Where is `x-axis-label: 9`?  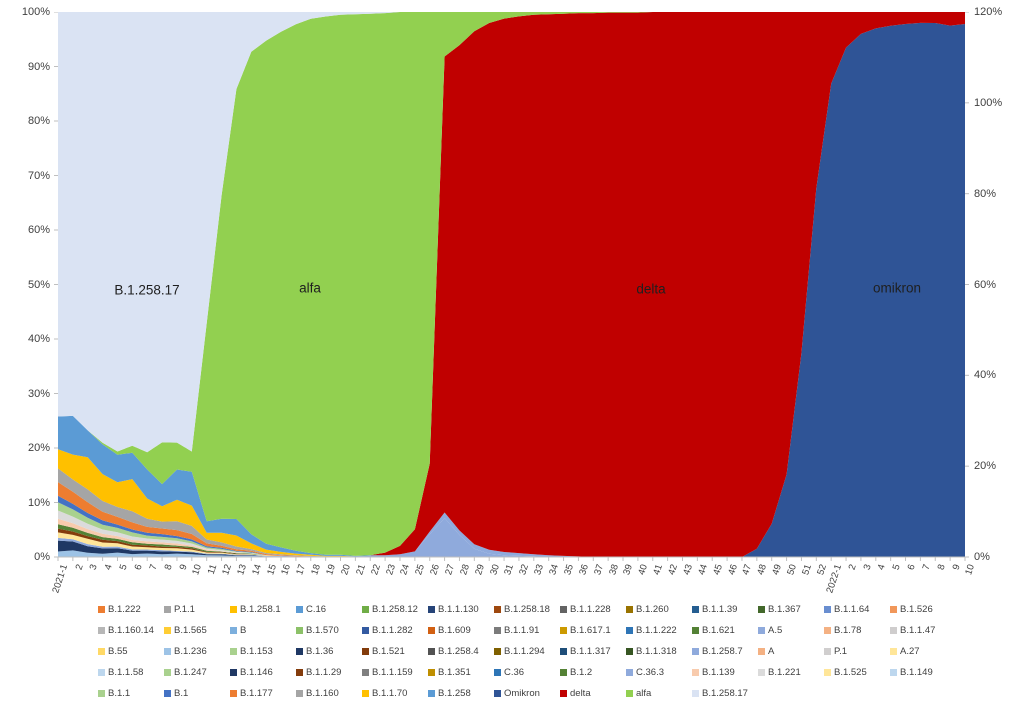
x-axis-label: 9 is located at coordinates (183, 567).